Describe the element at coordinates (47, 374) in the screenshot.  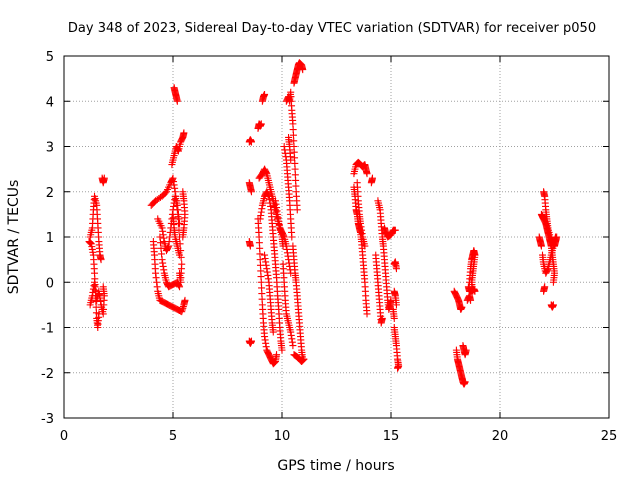
I see `y-tick-label: -2` at that location.